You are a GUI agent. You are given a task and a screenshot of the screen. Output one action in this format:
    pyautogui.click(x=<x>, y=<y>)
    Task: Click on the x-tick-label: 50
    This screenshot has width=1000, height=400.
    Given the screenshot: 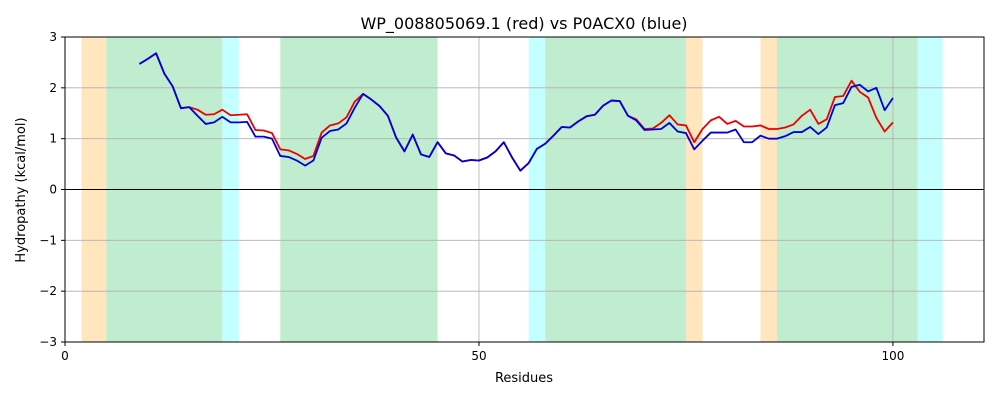 What is the action you would take?
    pyautogui.click(x=478, y=356)
    